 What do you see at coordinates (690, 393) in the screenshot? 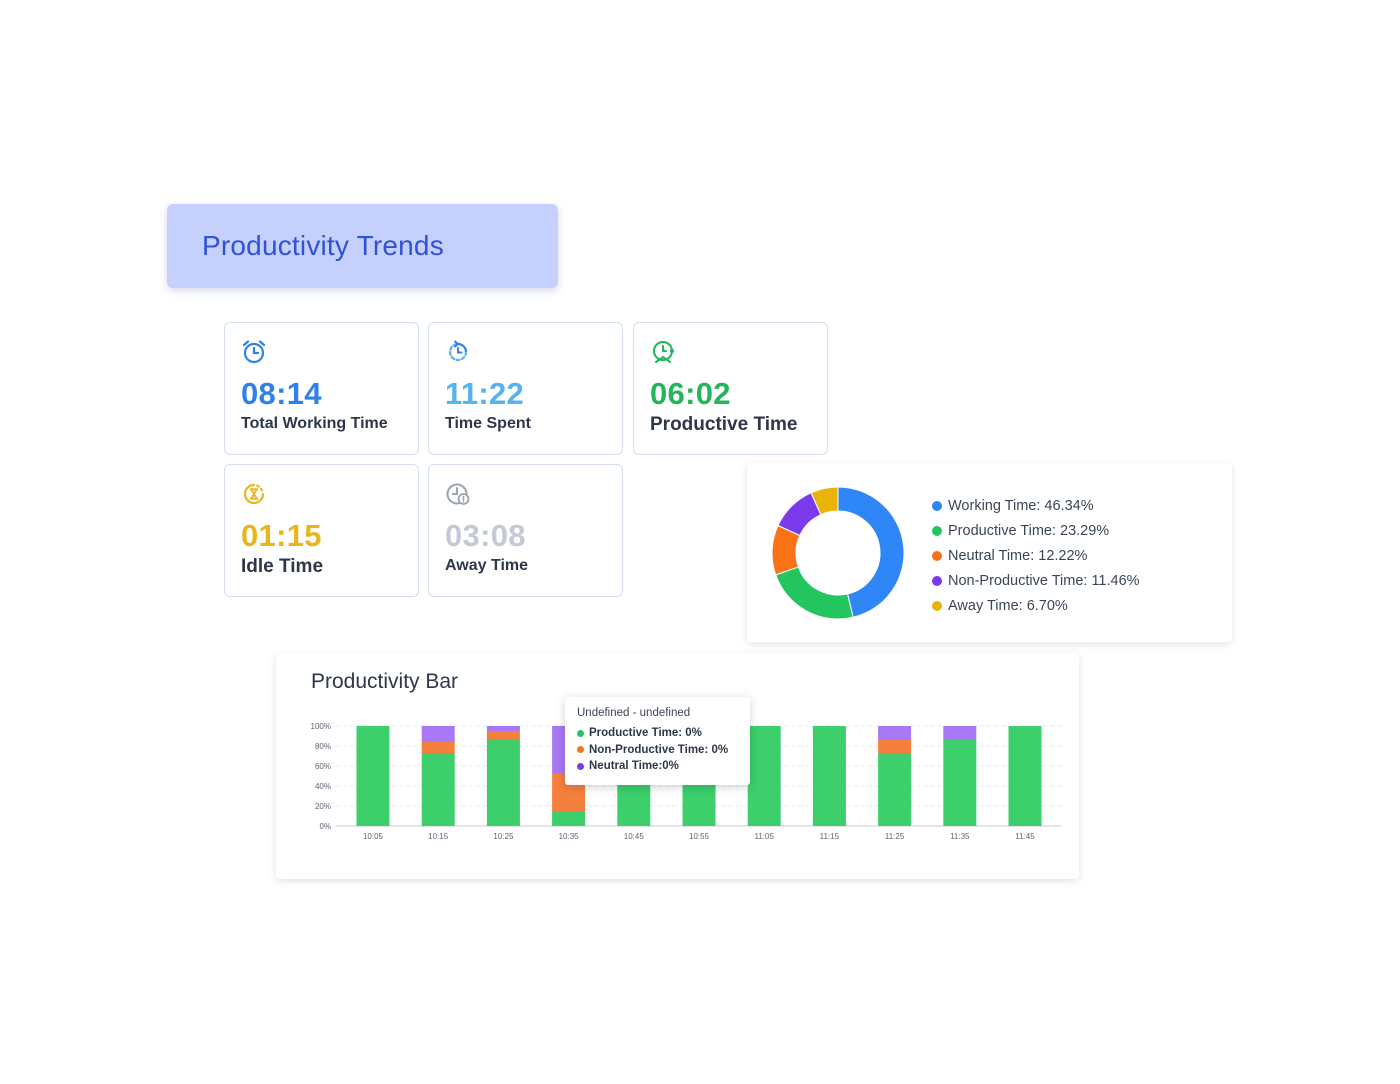
I see `productive-time-value: 06:02` at bounding box center [690, 393].